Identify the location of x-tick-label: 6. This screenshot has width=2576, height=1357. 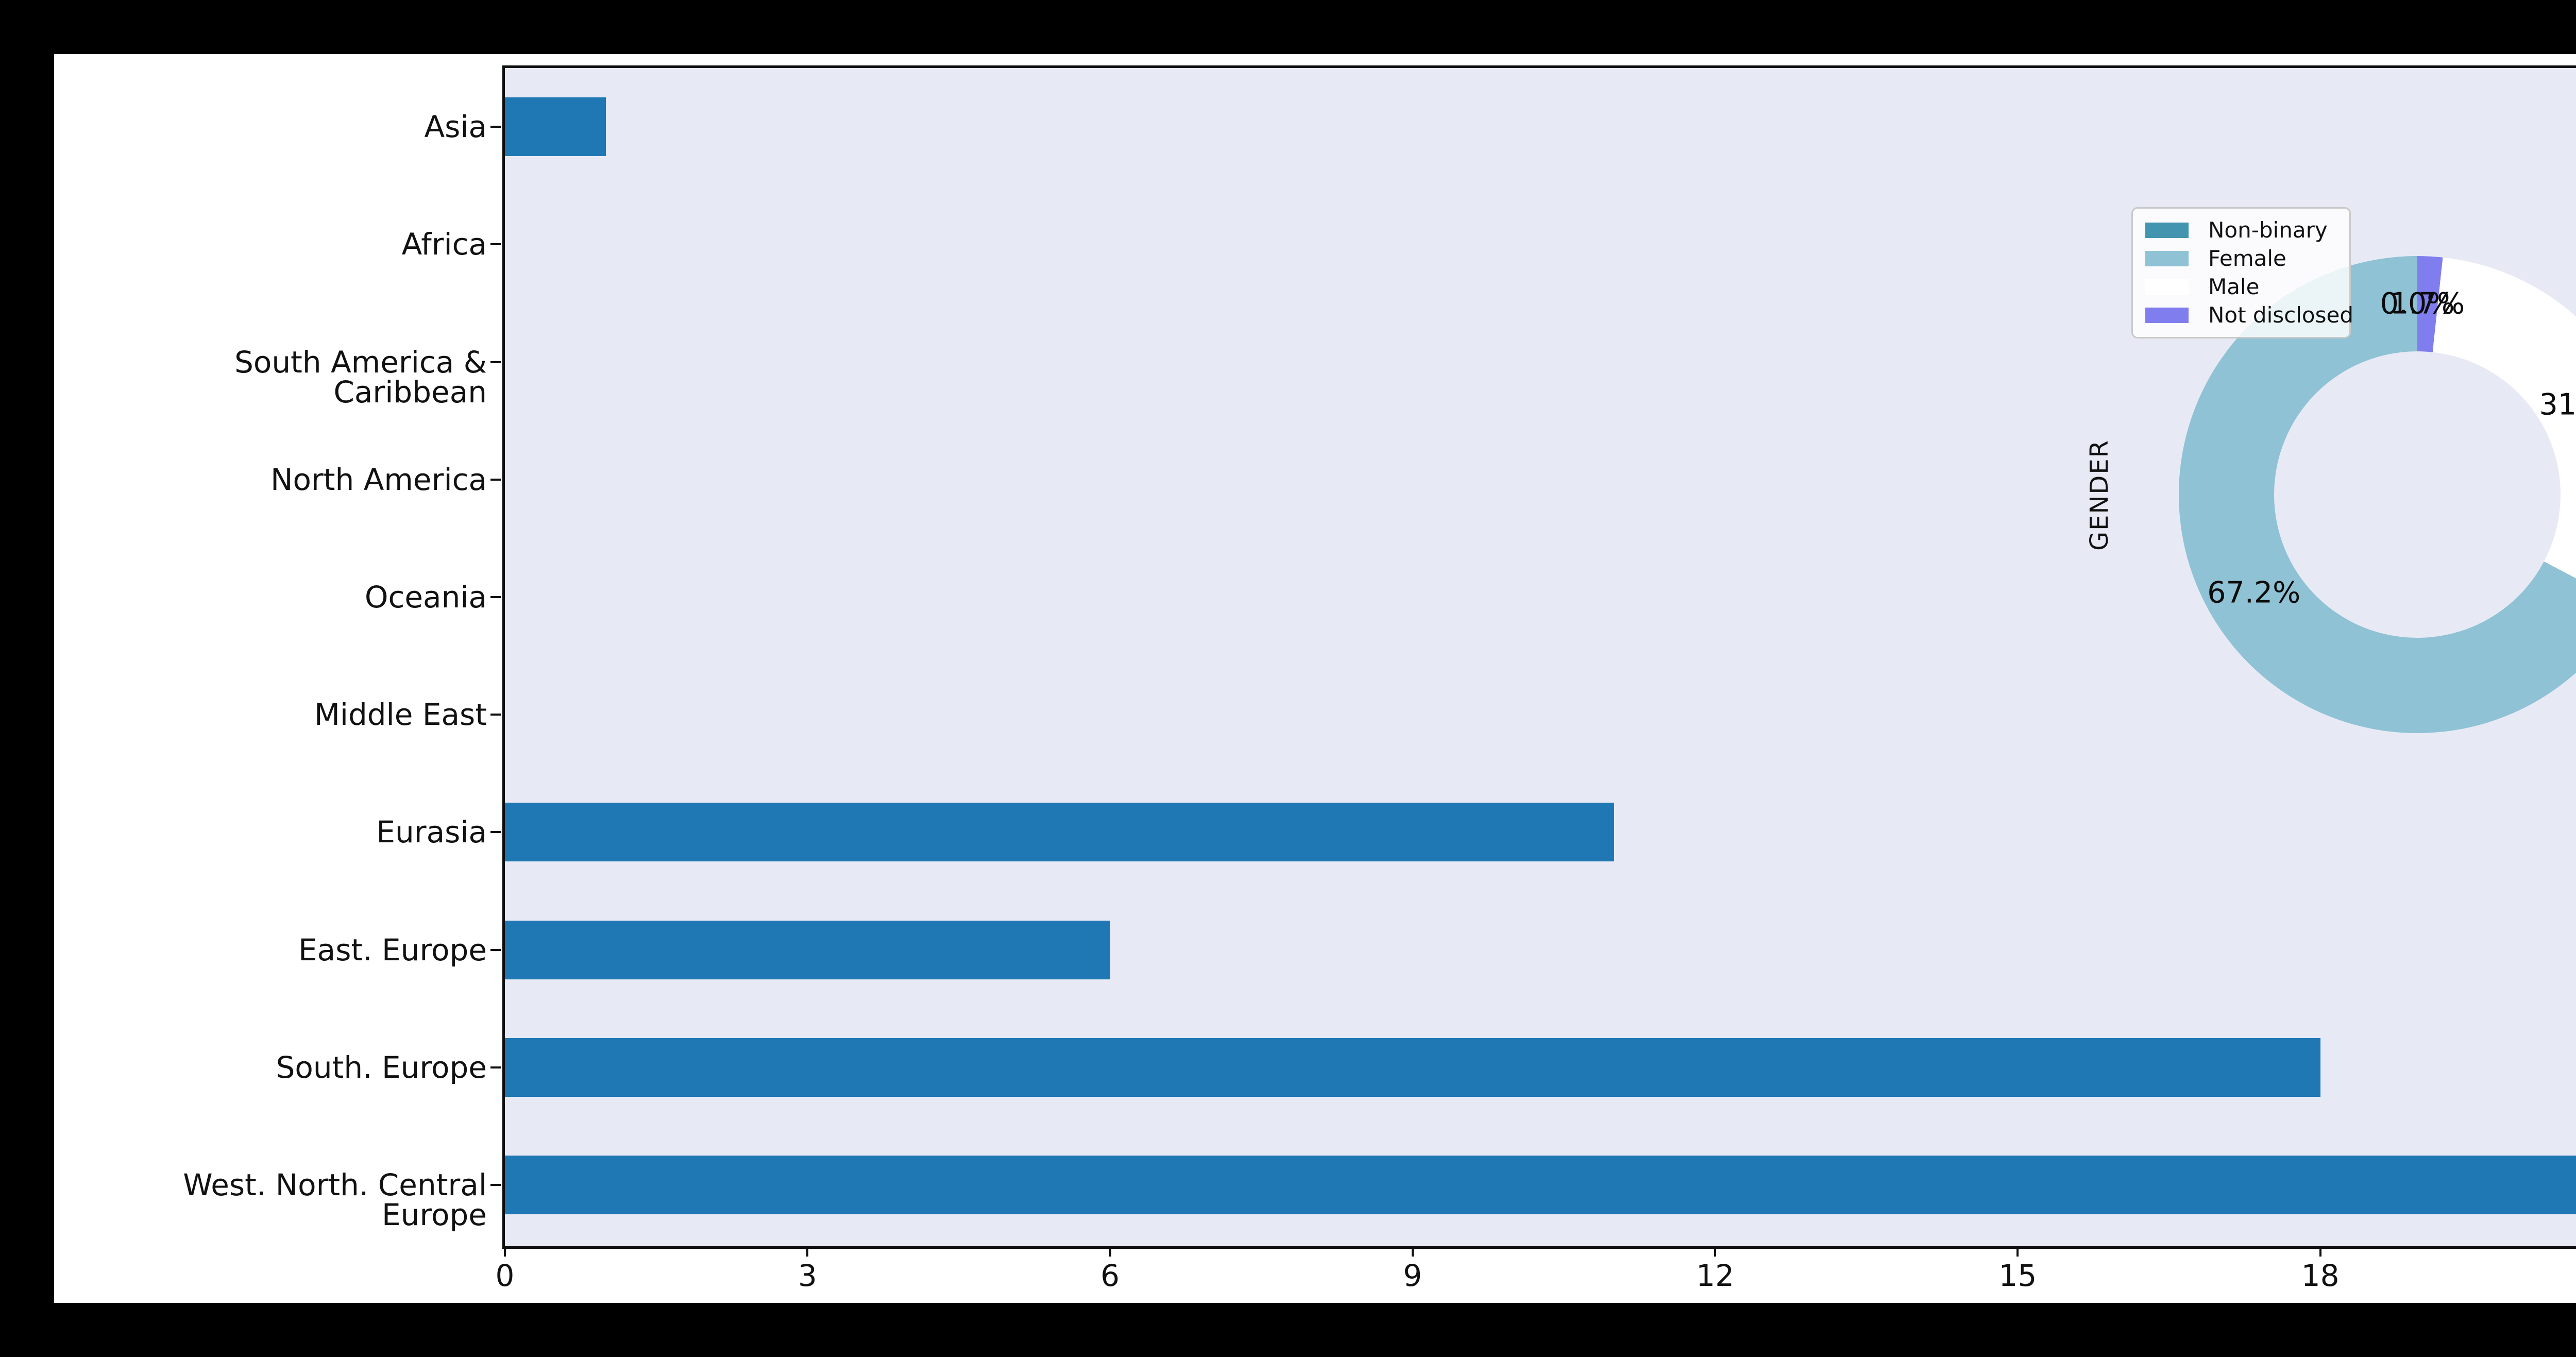
(1110, 1275).